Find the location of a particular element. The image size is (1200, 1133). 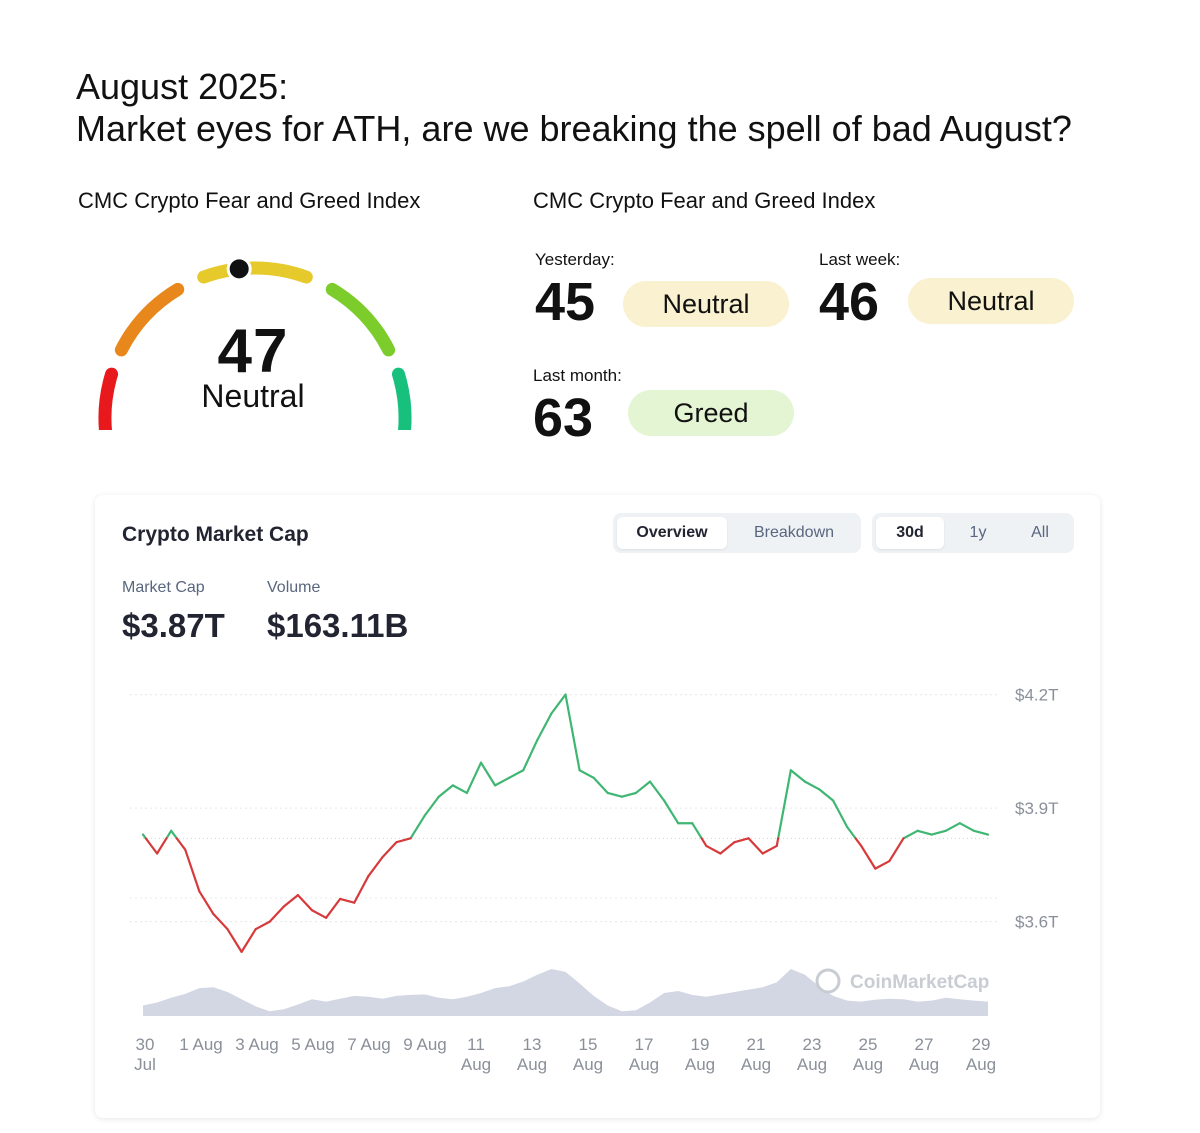

y-tick-label: $3.6T is located at coordinates (1036, 922).